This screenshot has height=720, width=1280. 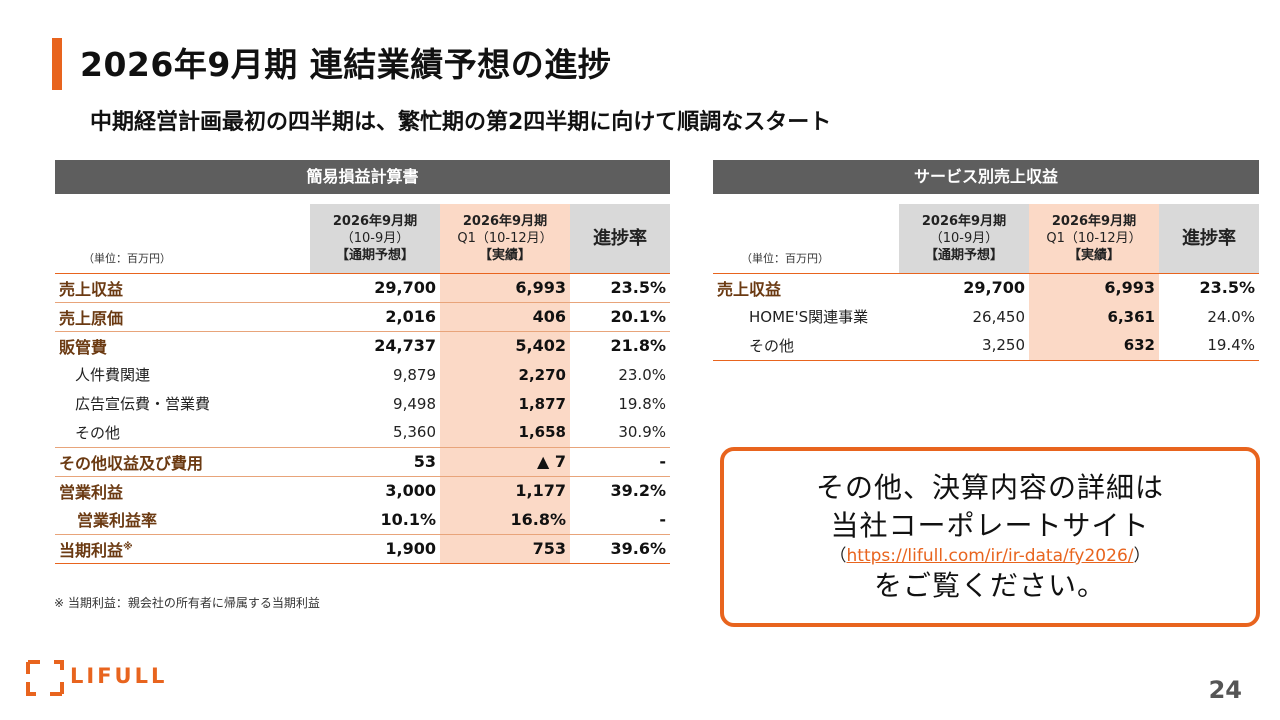 What do you see at coordinates (362, 317) in the screenshot?
I see `table-row: 売上原価 2,016 406 20.1%` at bounding box center [362, 317].